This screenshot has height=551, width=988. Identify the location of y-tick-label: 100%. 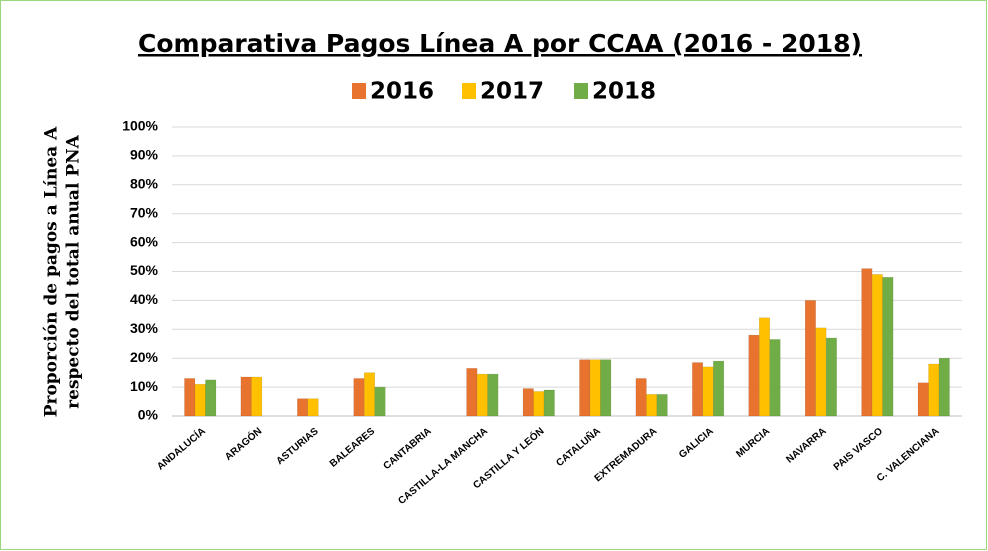
(140, 126).